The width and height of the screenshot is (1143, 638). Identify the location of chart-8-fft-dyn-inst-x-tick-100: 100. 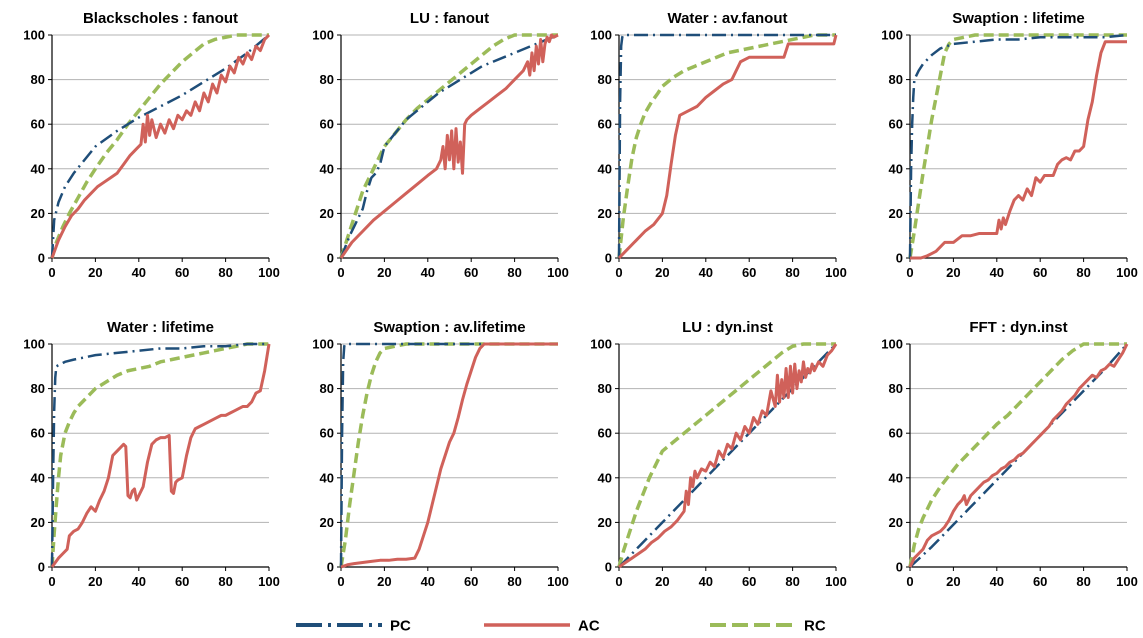
(1127, 581).